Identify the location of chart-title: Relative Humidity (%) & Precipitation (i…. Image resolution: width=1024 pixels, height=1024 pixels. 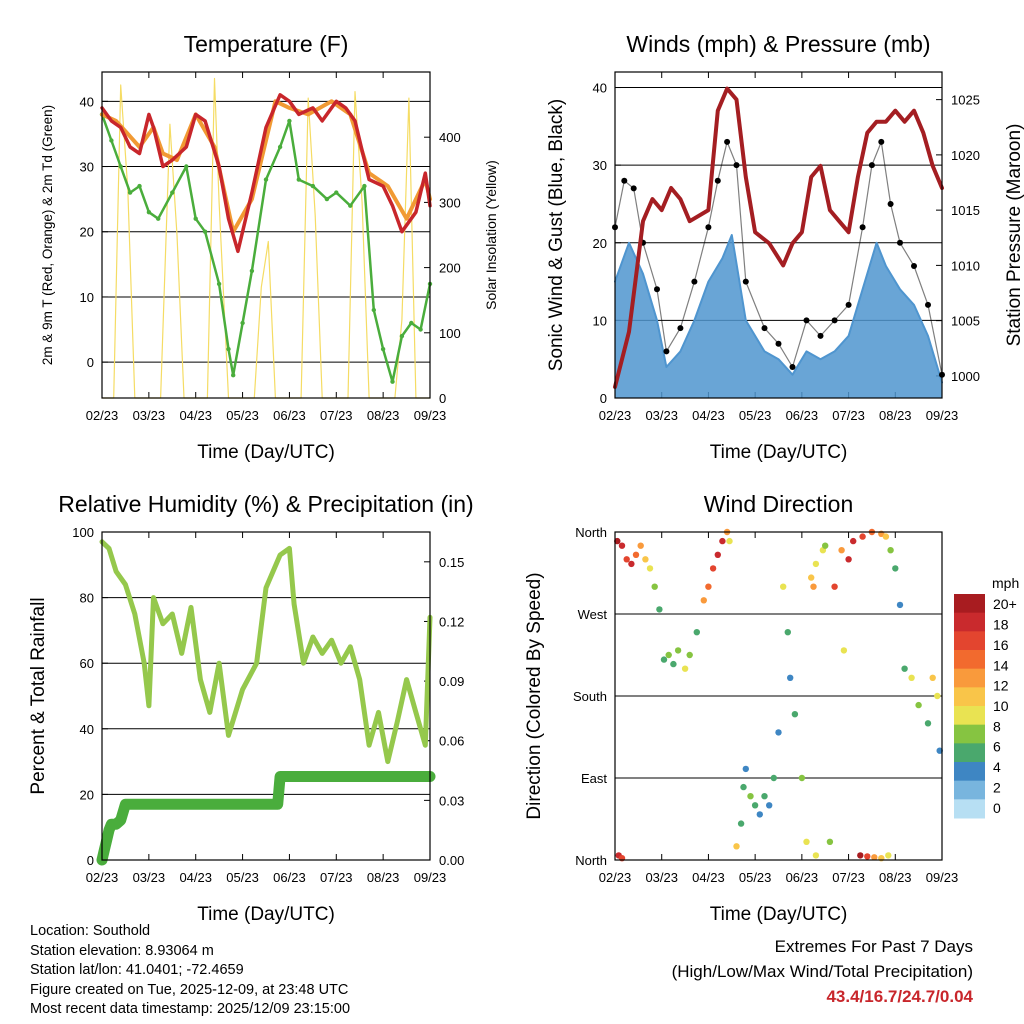
(265, 504).